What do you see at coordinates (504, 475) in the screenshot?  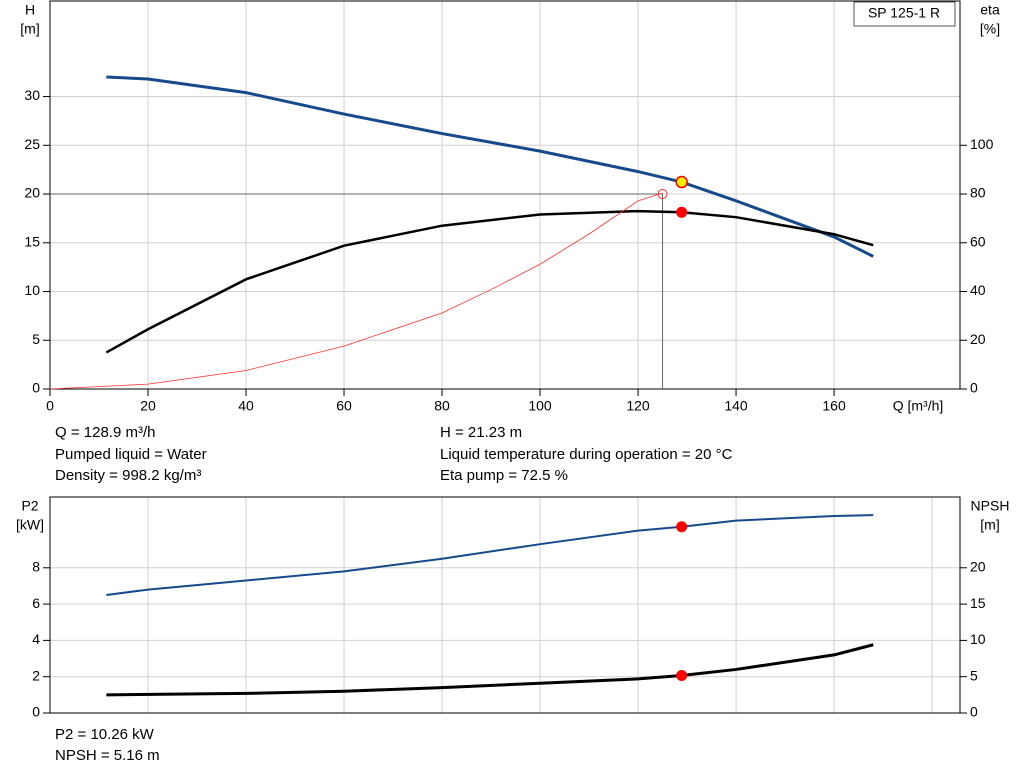 I see `info-text: Eta pump = 72.5 %` at bounding box center [504, 475].